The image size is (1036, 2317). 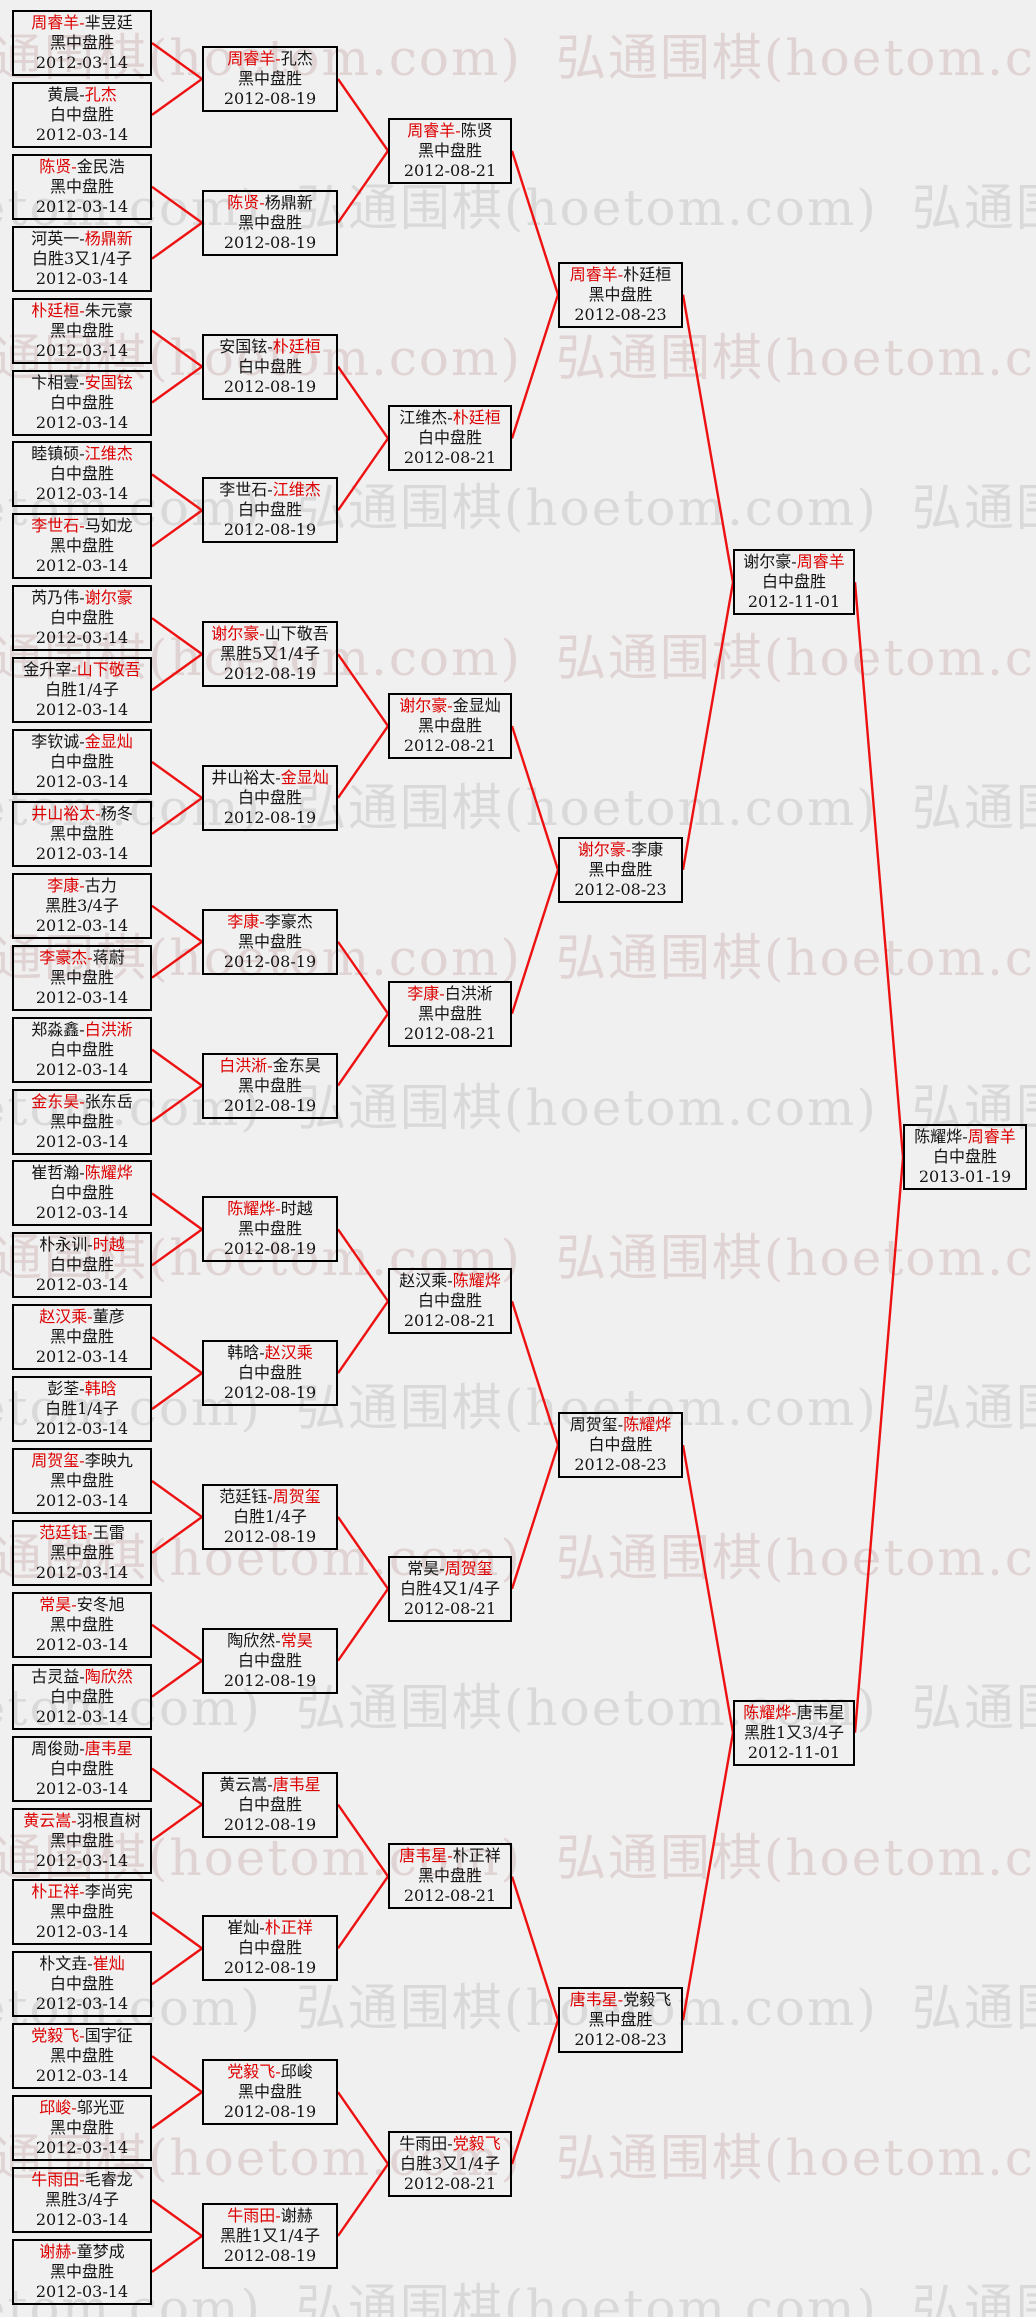 What do you see at coordinates (108, 22) in the screenshot?
I see `player2-name: 芈昱廷` at bounding box center [108, 22].